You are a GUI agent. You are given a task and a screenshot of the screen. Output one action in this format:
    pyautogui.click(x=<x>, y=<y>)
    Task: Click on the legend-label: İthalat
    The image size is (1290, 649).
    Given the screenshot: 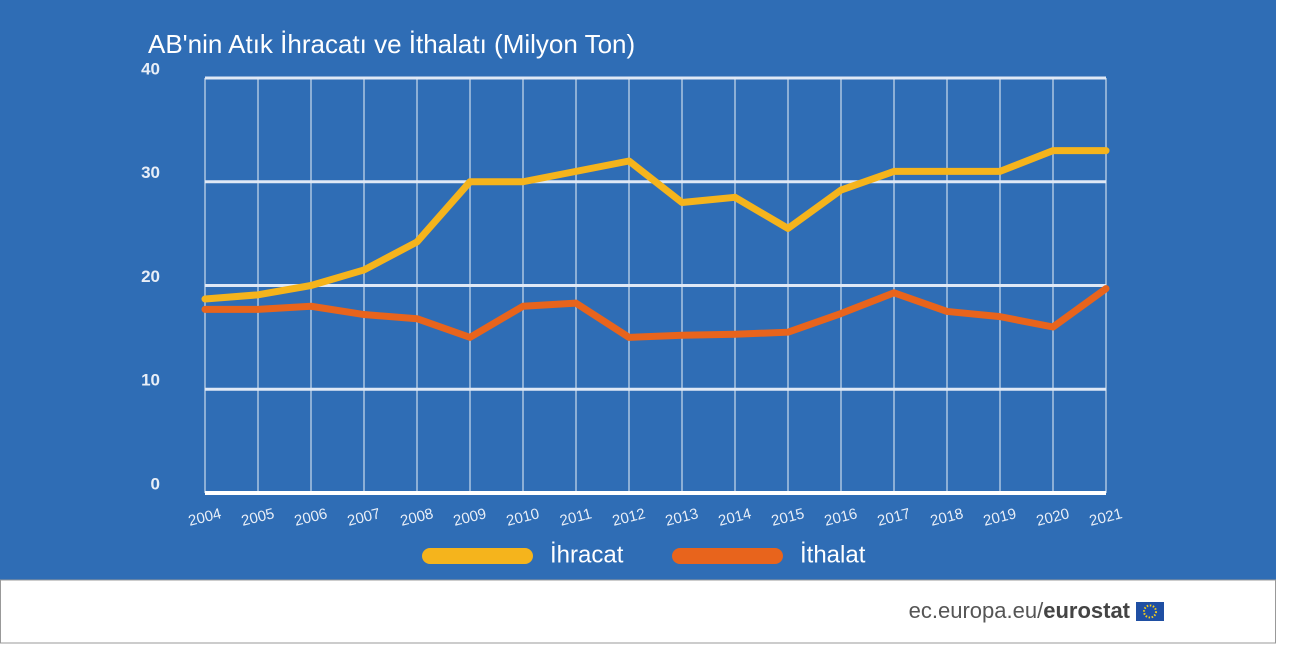 What is the action you would take?
    pyautogui.click(x=833, y=554)
    